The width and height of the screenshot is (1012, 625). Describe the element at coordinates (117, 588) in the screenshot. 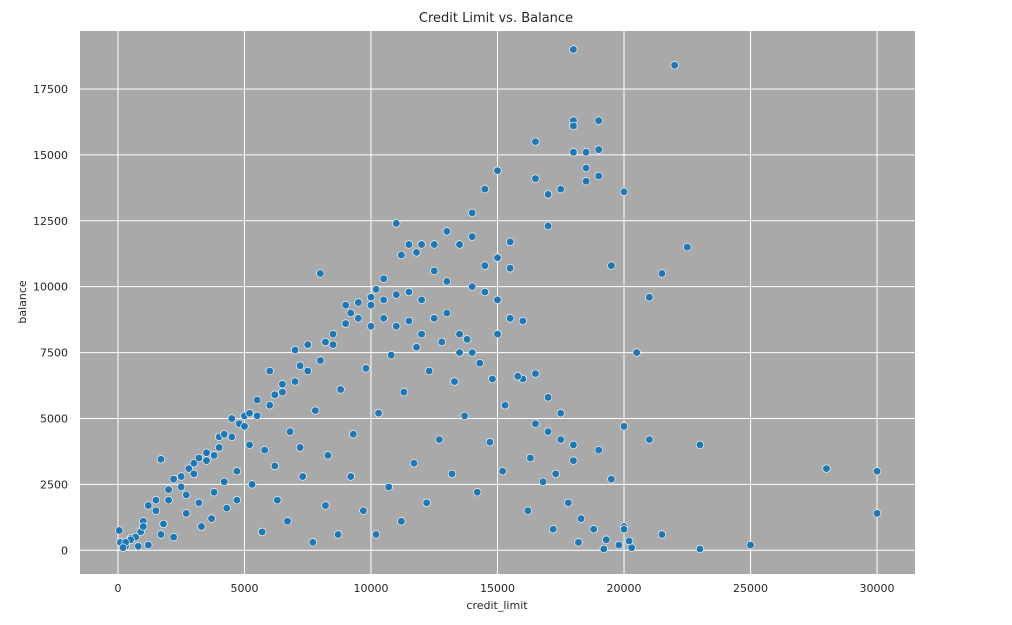

I see `x-tick-label: 0` at that location.